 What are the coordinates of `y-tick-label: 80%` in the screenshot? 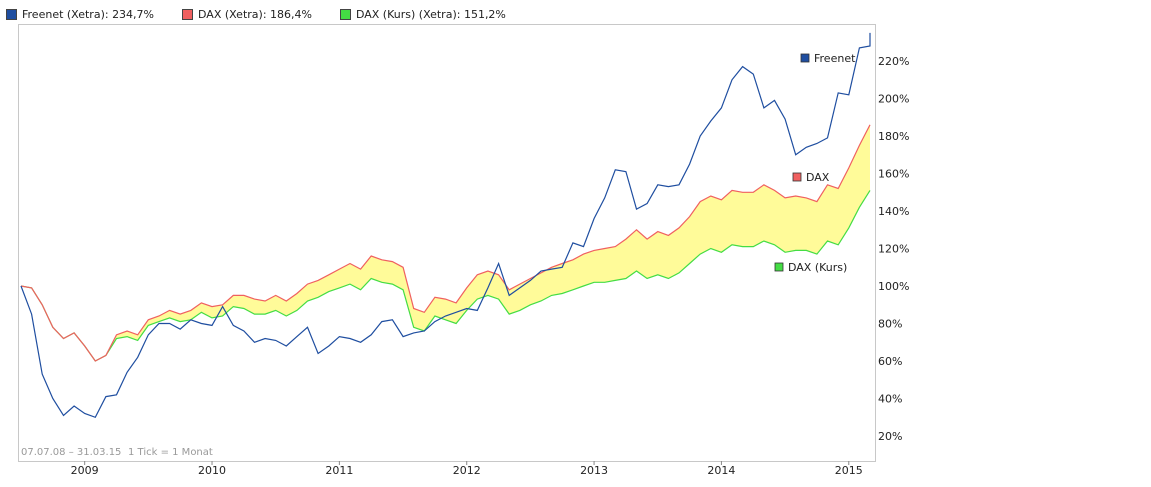 It's located at (890, 324).